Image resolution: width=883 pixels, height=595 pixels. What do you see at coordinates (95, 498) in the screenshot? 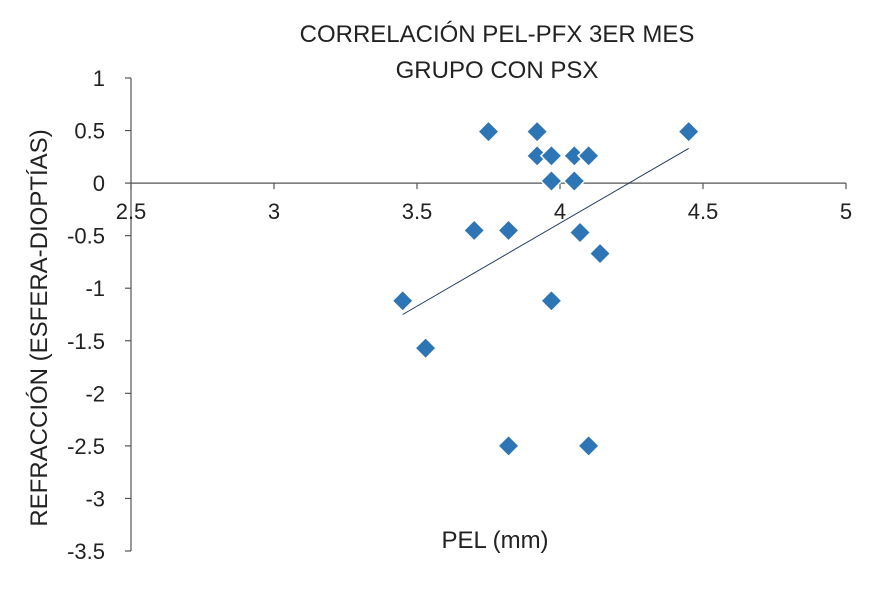
I see `y-tick-label: -3` at bounding box center [95, 498].